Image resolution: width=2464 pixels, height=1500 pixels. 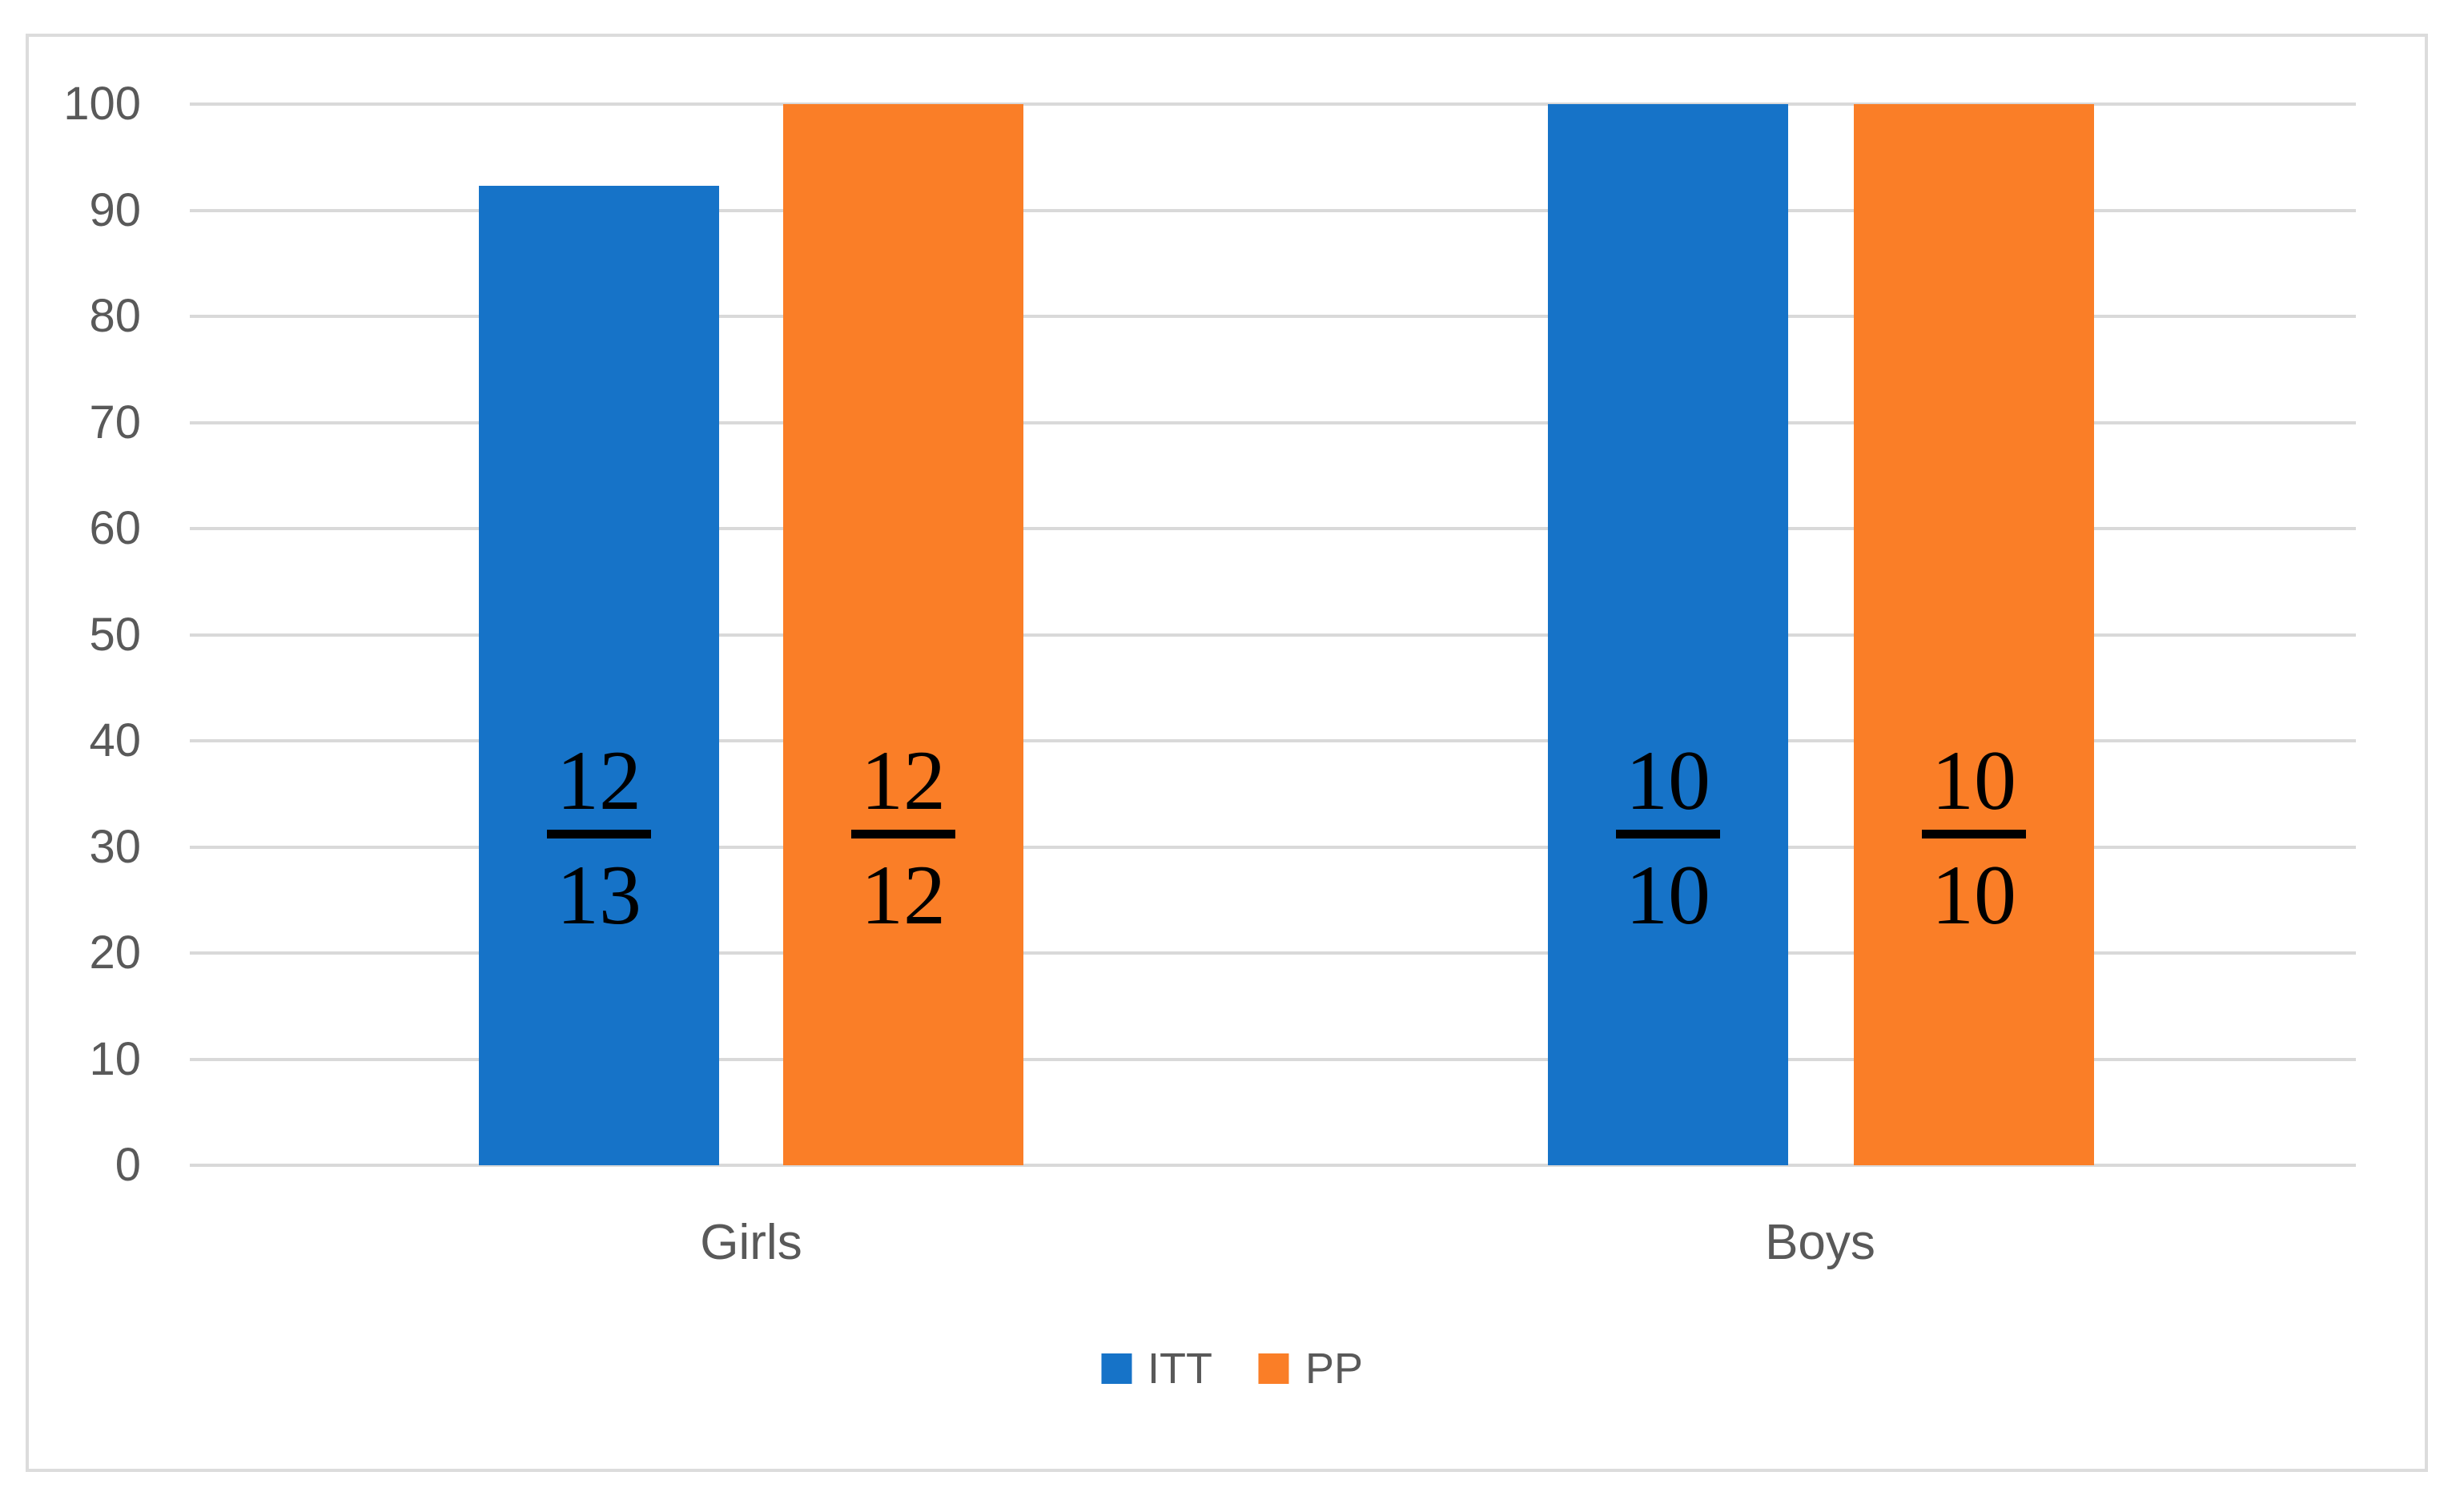 What do you see at coordinates (115, 1058) in the screenshot?
I see `y-axis-tick-label: 10` at bounding box center [115, 1058].